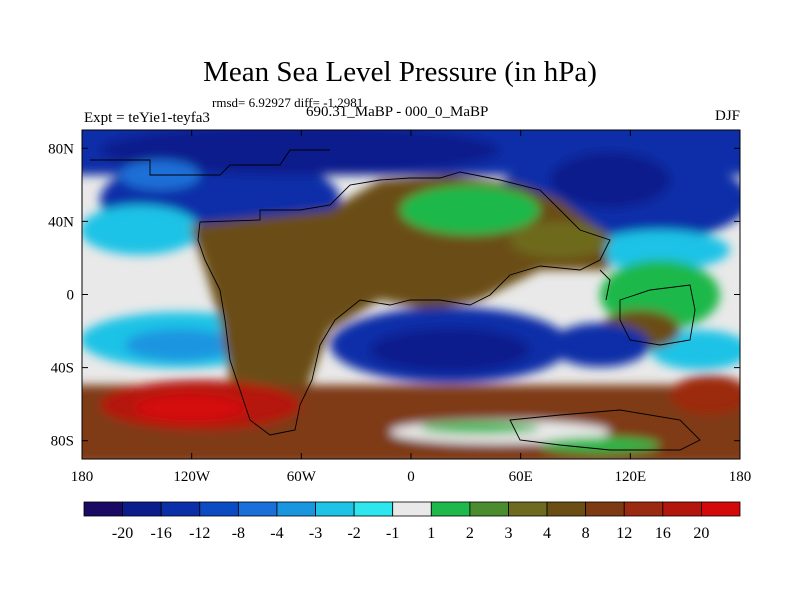  Describe the element at coordinates (663, 533) in the screenshot. I see `colorbar-label: 16` at that location.